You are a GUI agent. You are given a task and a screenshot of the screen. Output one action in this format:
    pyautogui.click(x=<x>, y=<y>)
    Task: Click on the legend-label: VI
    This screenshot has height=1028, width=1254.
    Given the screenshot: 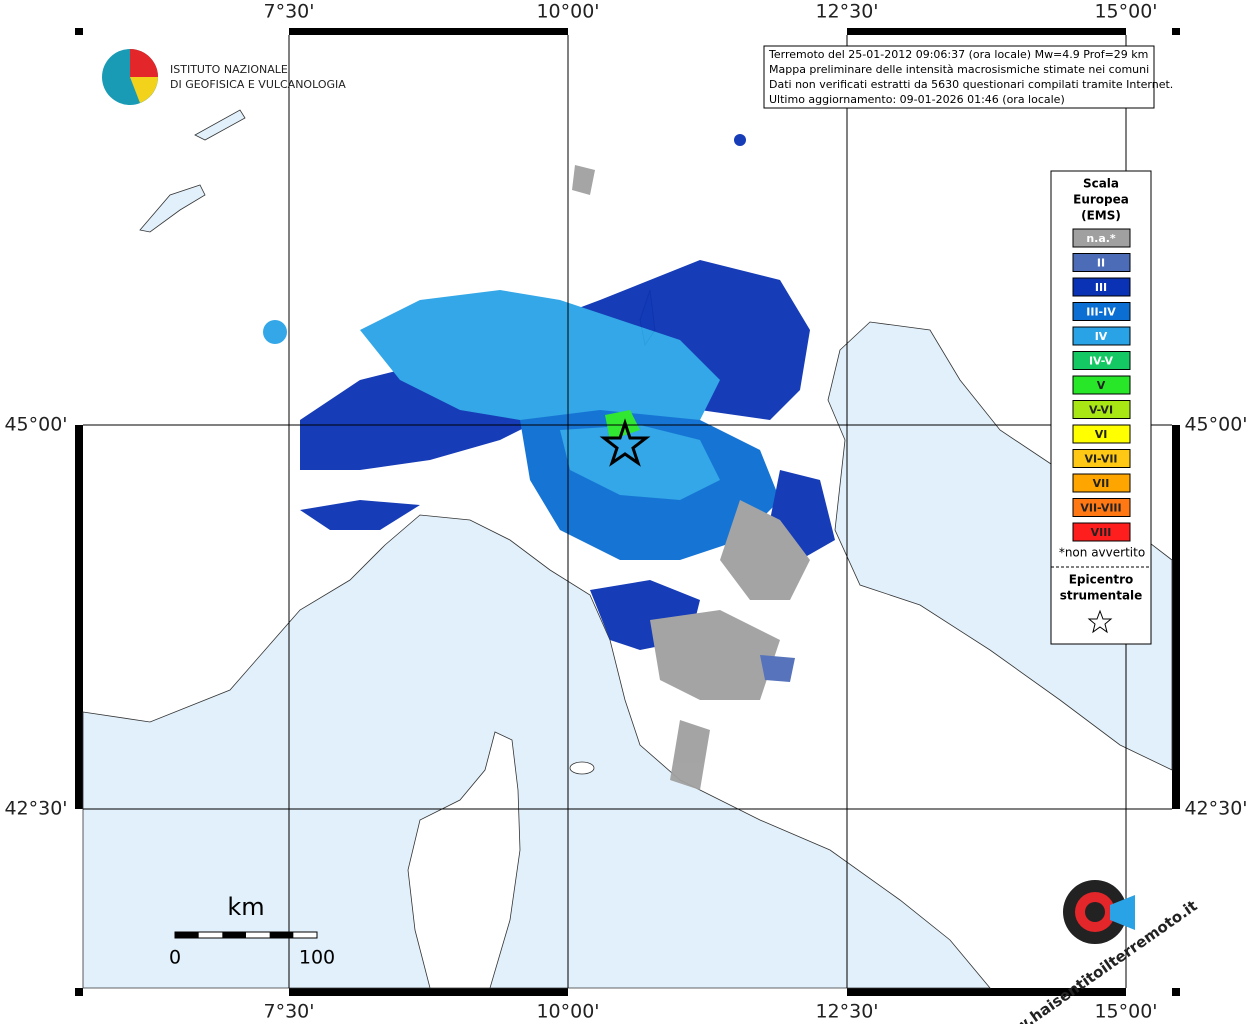 What is the action you would take?
    pyautogui.click(x=1101, y=434)
    